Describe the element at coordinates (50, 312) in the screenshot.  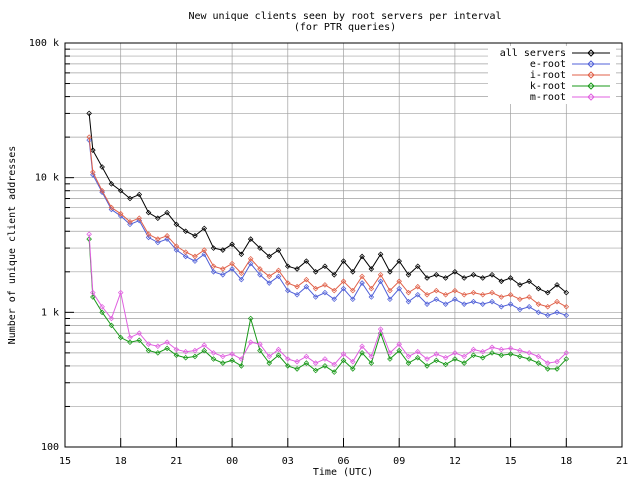
I see `y-tick-label: 1 k` at that location.